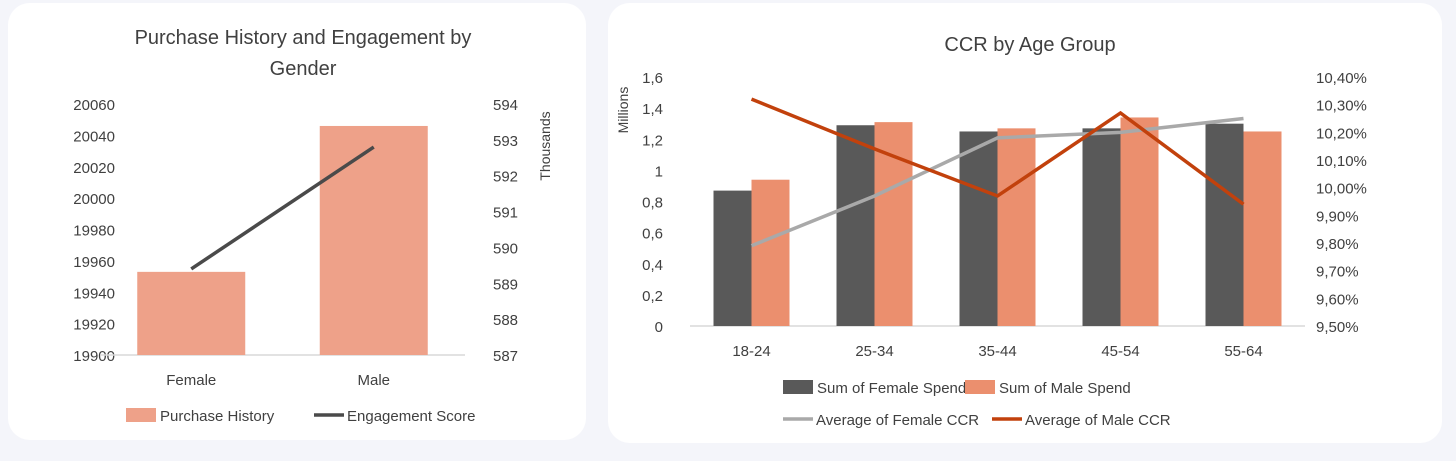  I want to click on x-tick-label: 35-44, so click(997, 351).